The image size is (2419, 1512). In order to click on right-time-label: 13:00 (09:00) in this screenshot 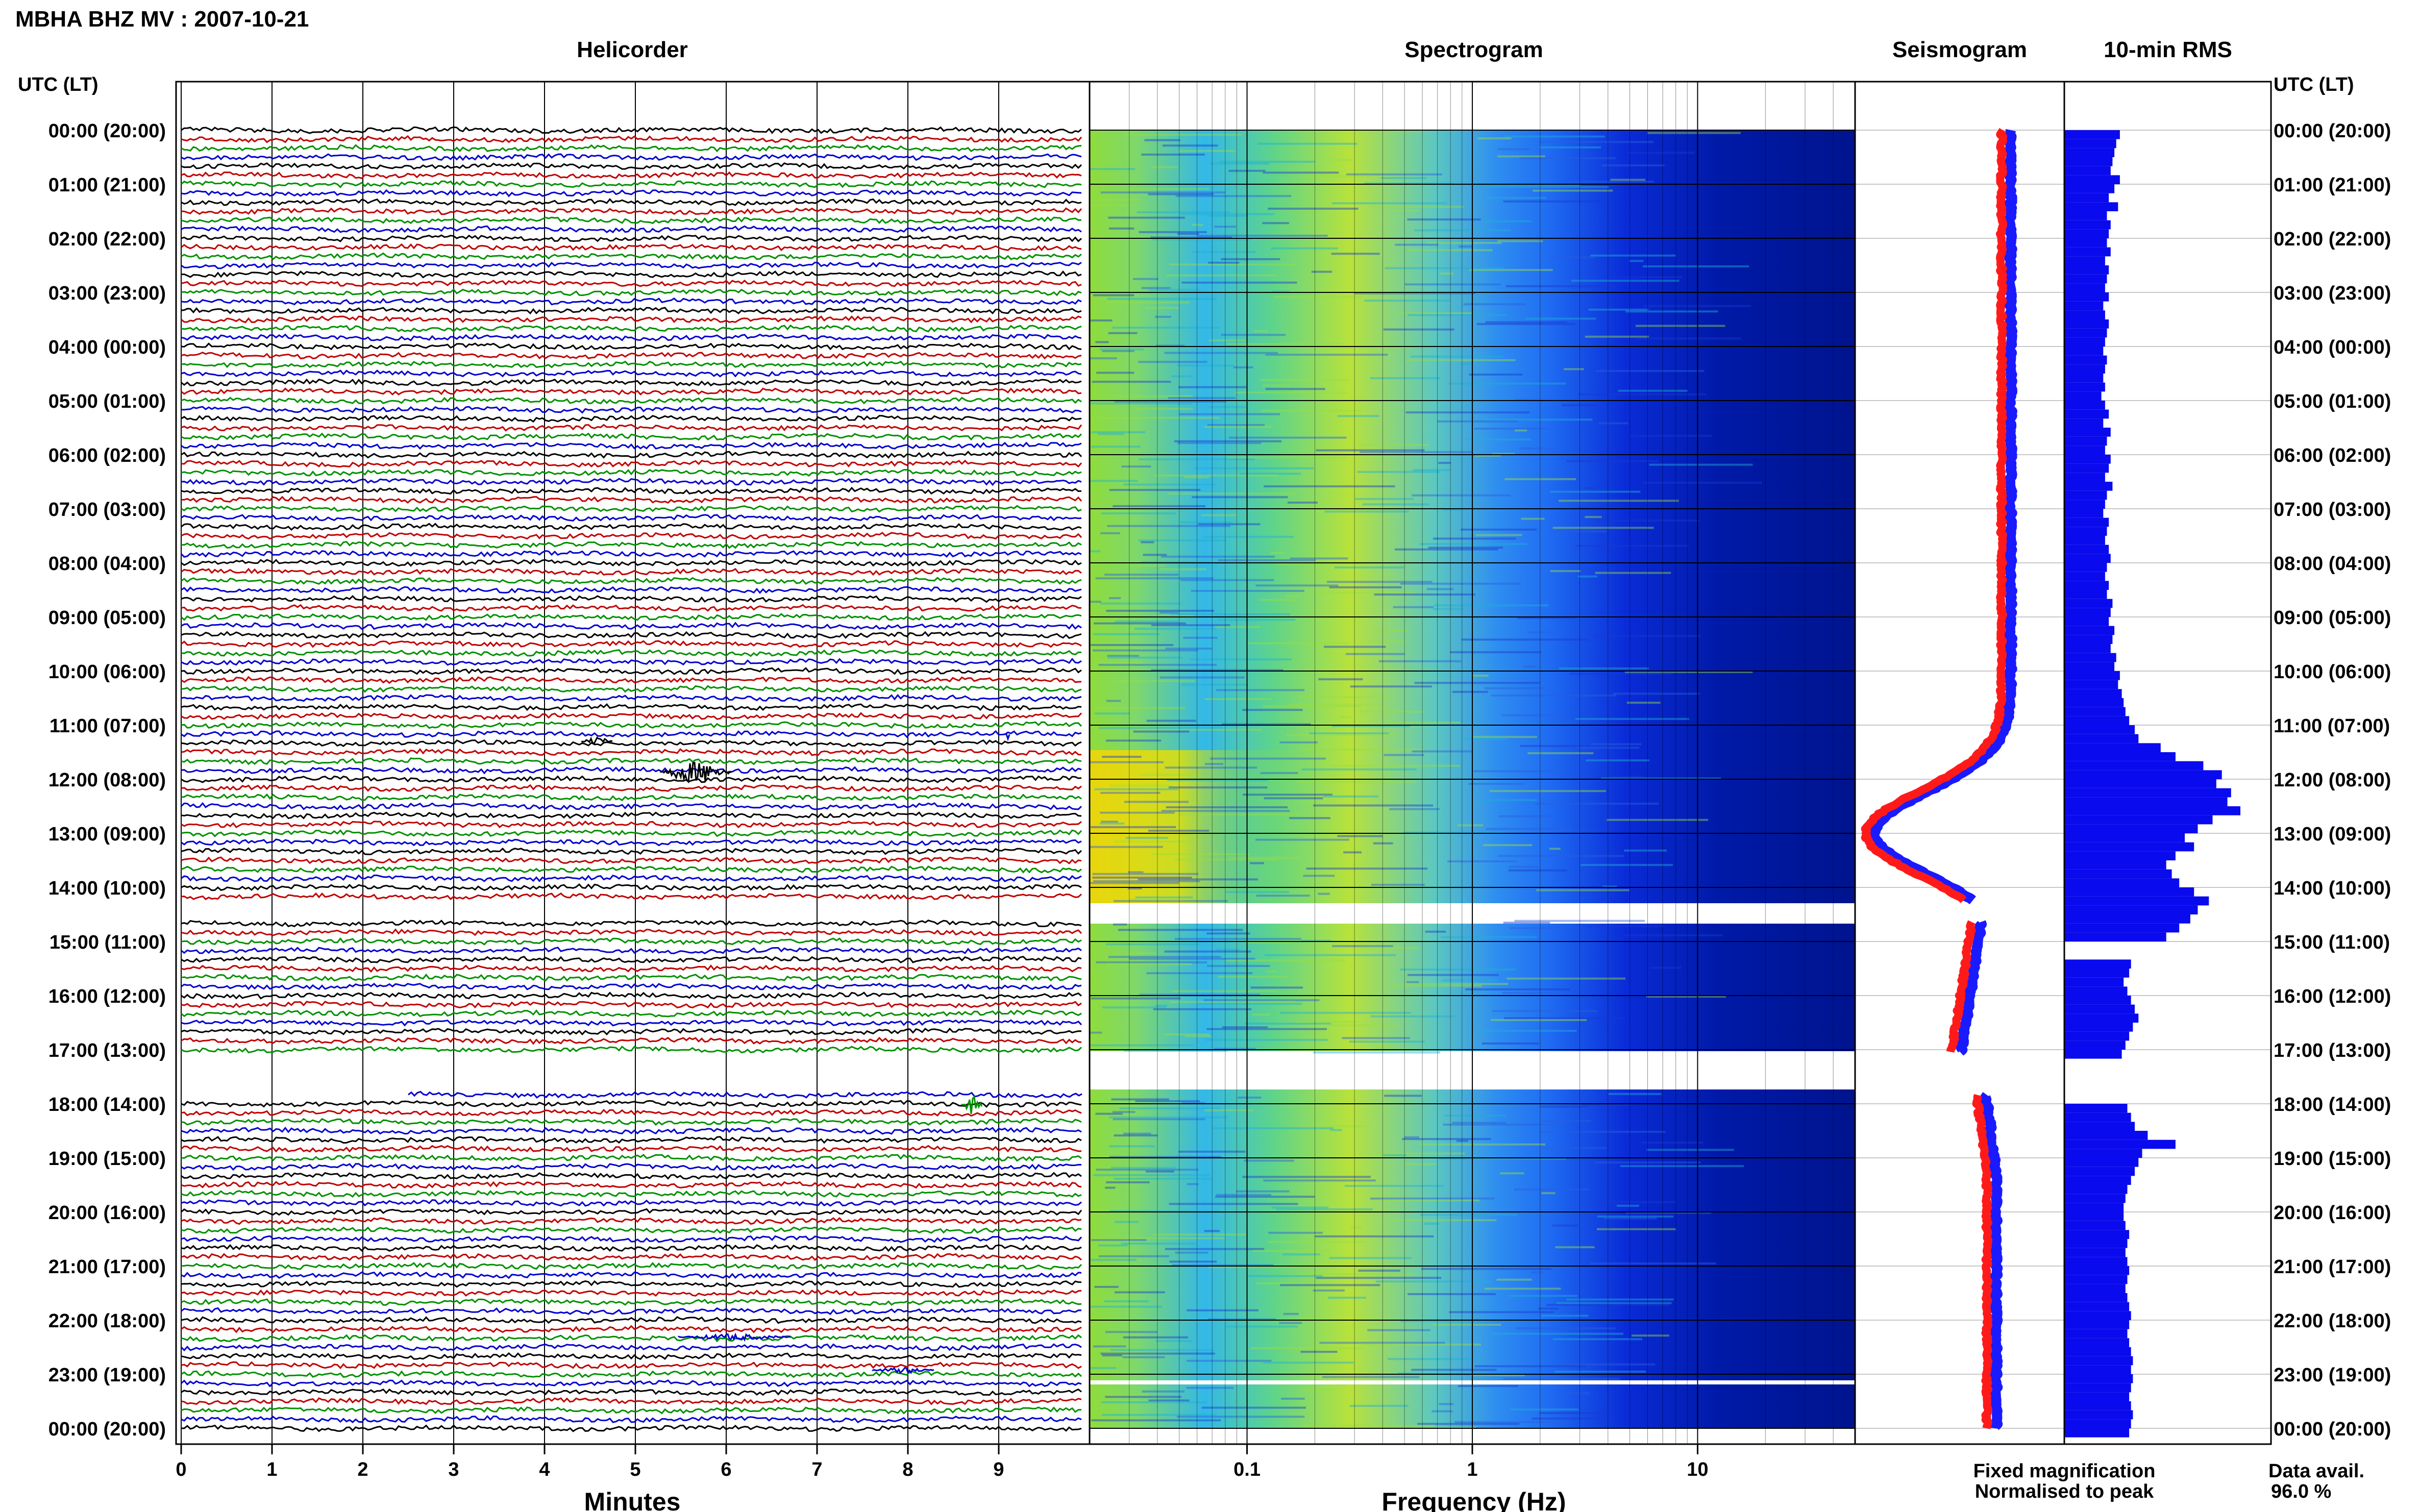, I will do `click(2332, 834)`.